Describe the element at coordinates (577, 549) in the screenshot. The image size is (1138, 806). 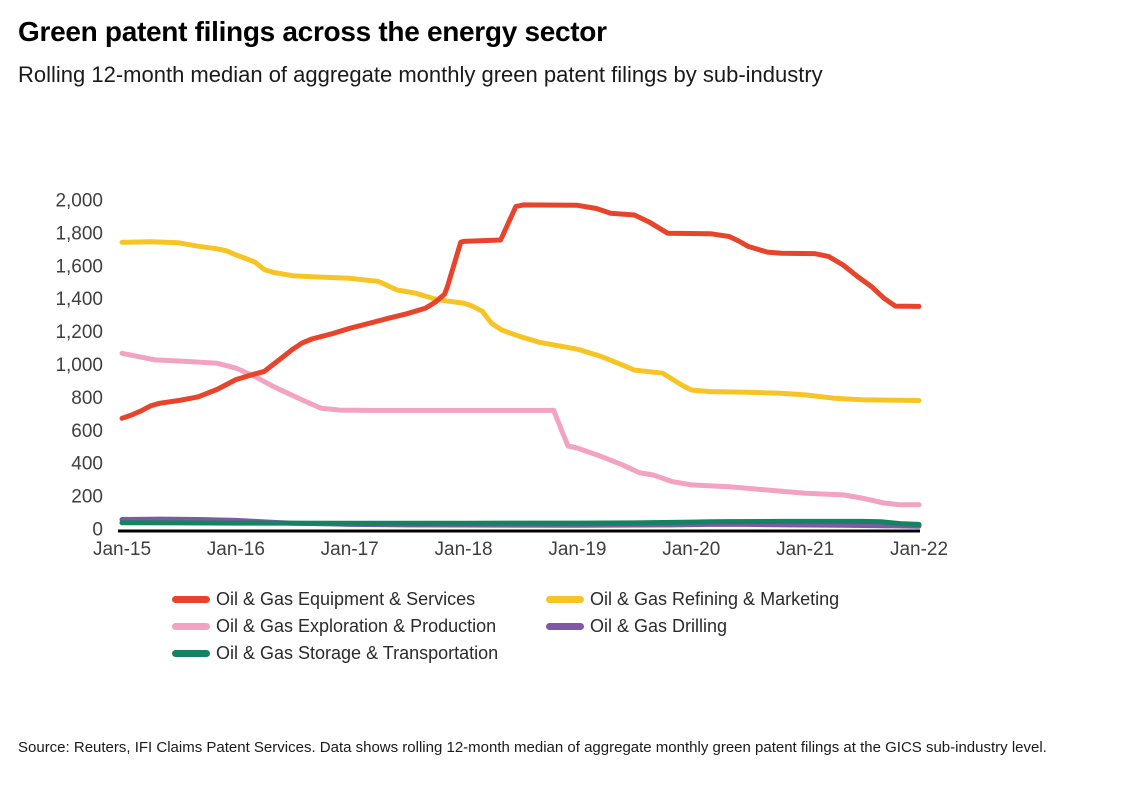
I see `x-axis-tick-label: Jan-19` at that location.